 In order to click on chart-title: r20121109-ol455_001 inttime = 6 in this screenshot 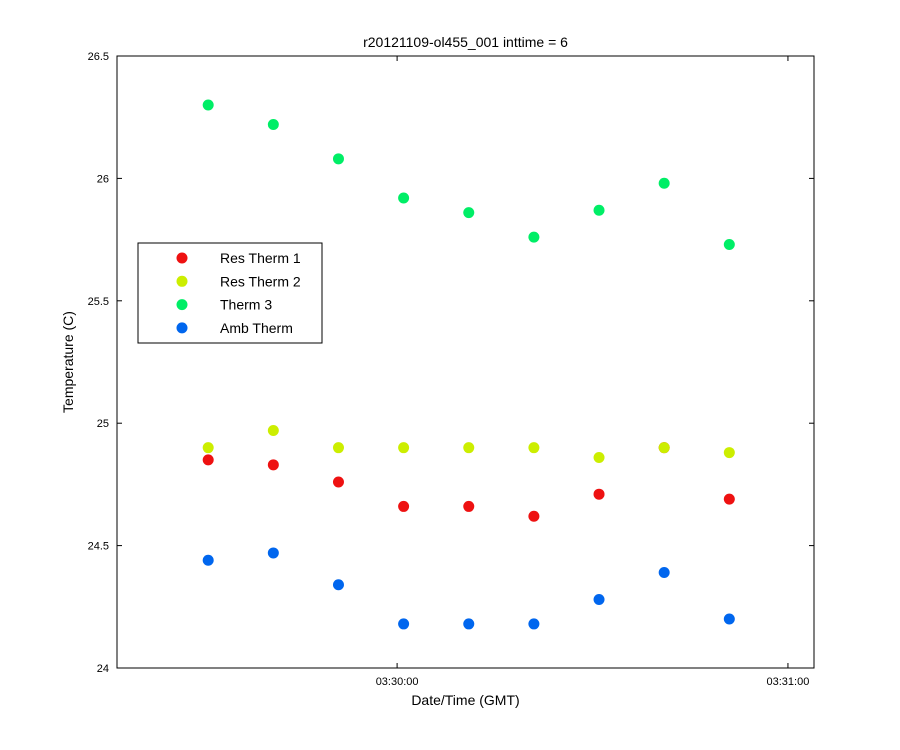, I will do `click(465, 42)`.